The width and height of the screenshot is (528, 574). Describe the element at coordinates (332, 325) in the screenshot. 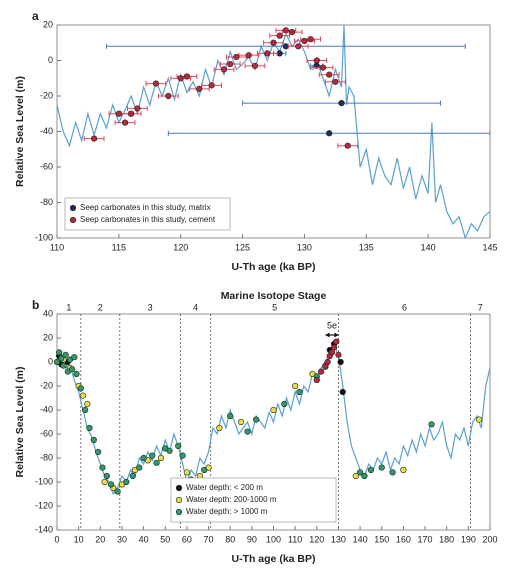

I see `annotation-label: 5e` at that location.